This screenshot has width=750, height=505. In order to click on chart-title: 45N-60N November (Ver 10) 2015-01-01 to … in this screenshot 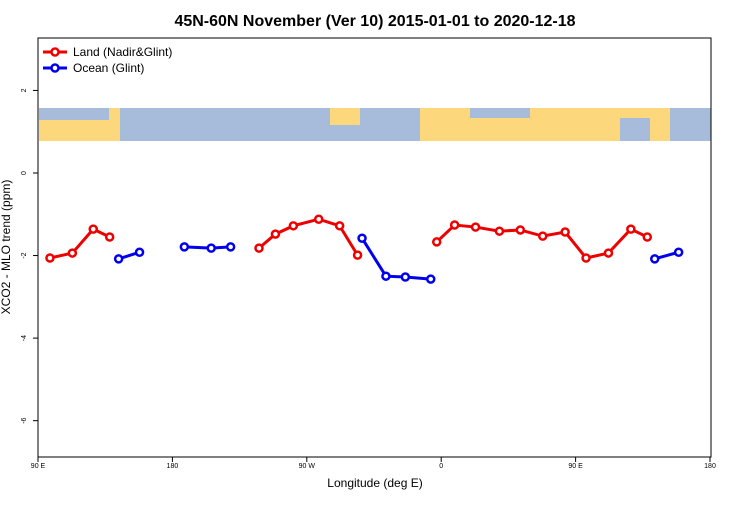, I will do `click(374, 21)`.